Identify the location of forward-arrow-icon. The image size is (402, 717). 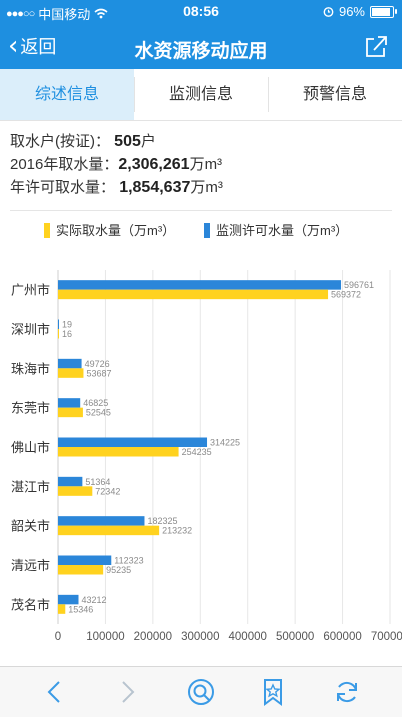
(127, 692).